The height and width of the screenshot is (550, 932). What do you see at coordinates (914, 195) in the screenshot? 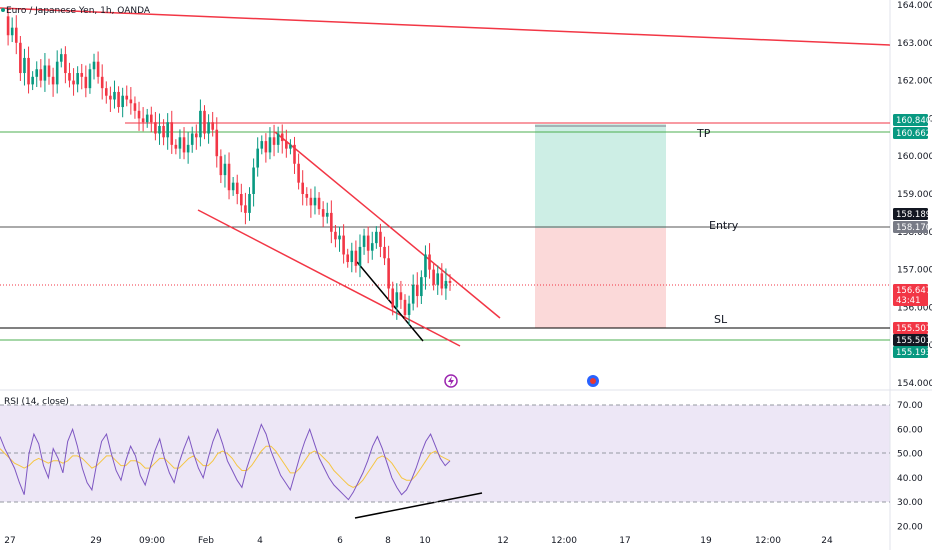
I see `price-tick-label: 159.000` at bounding box center [914, 195].